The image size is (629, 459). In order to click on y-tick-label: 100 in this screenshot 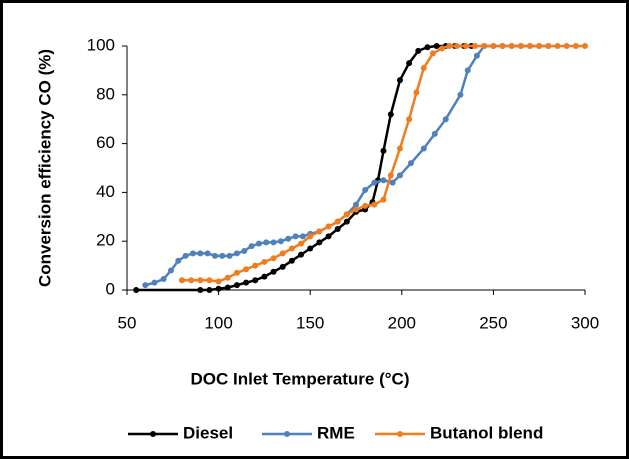, I will do `click(101, 44)`.